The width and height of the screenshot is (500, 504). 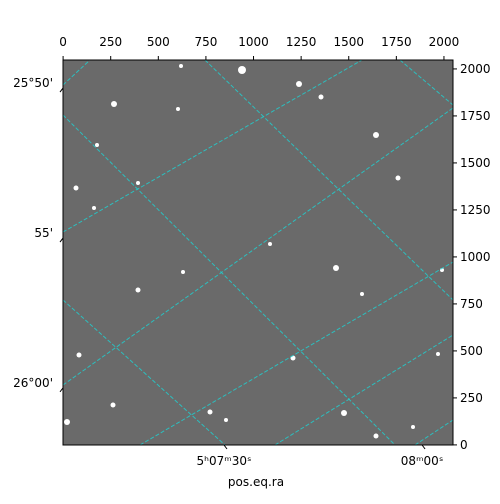 I want to click on x-tick-label: 2000, so click(x=444, y=42).